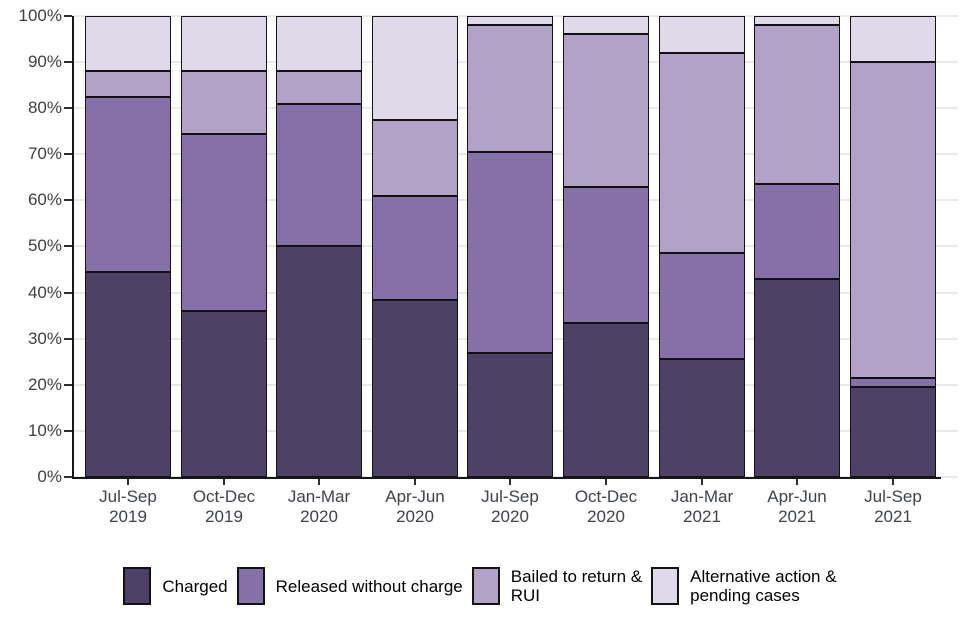 The height and width of the screenshot is (640, 960). Describe the element at coordinates (606, 506) in the screenshot. I see `x-category-label: Oct-Dec 2020` at that location.